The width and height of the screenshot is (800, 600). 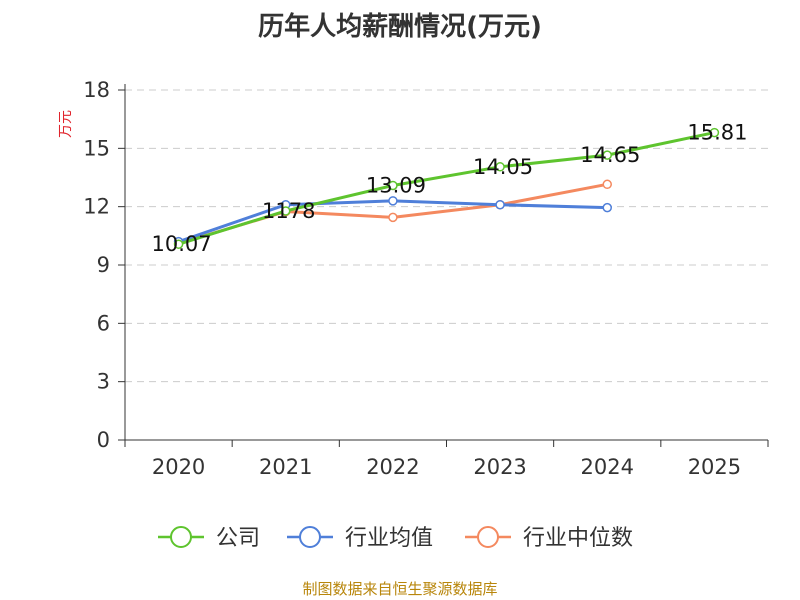 I want to click on data-label: 14.05, so click(x=503, y=167).